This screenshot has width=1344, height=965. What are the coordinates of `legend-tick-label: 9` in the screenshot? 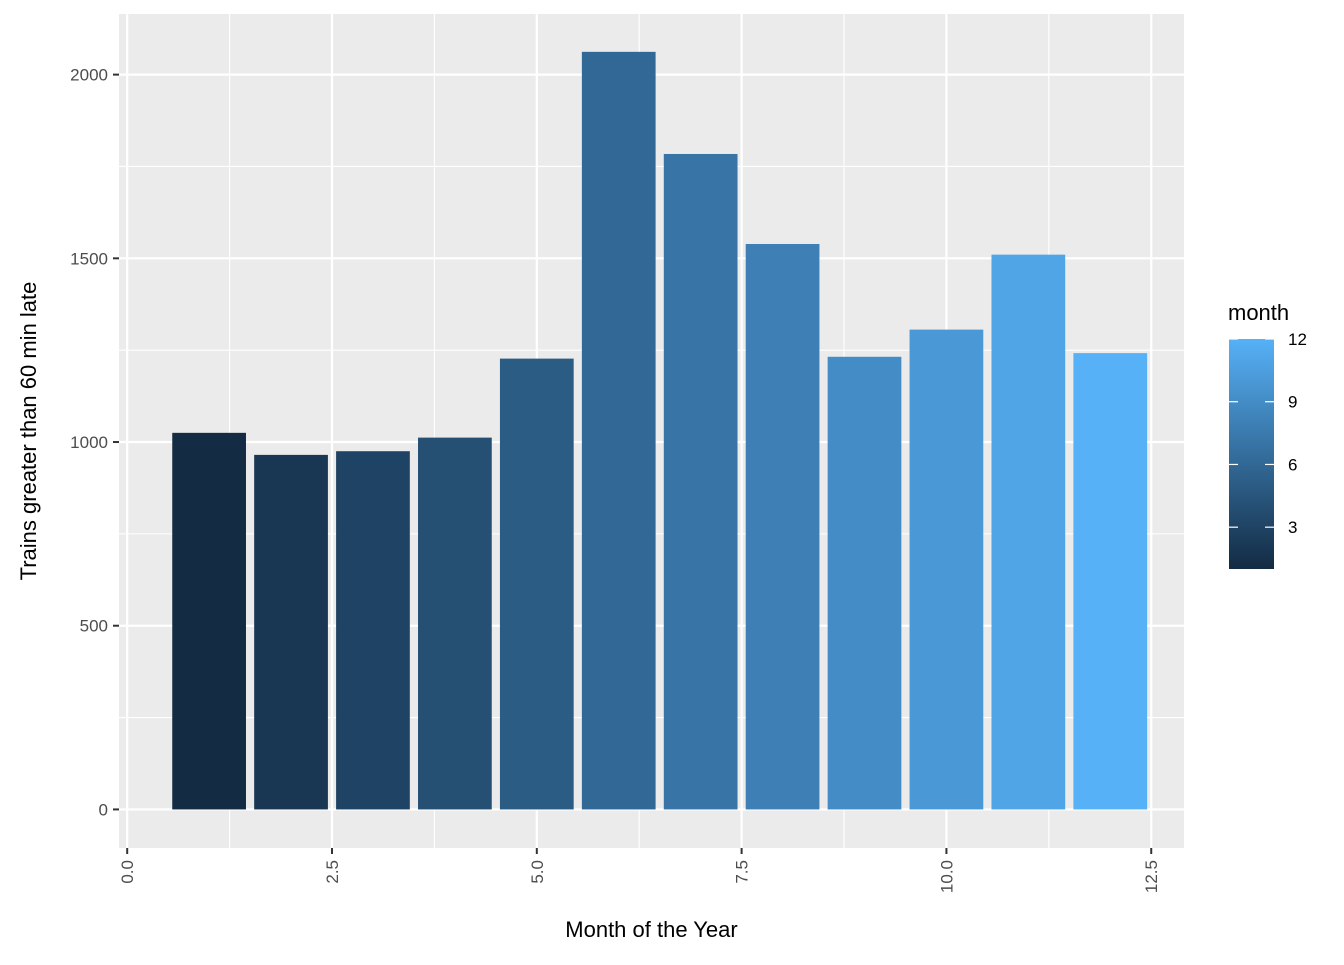 It's located at (1292, 402).